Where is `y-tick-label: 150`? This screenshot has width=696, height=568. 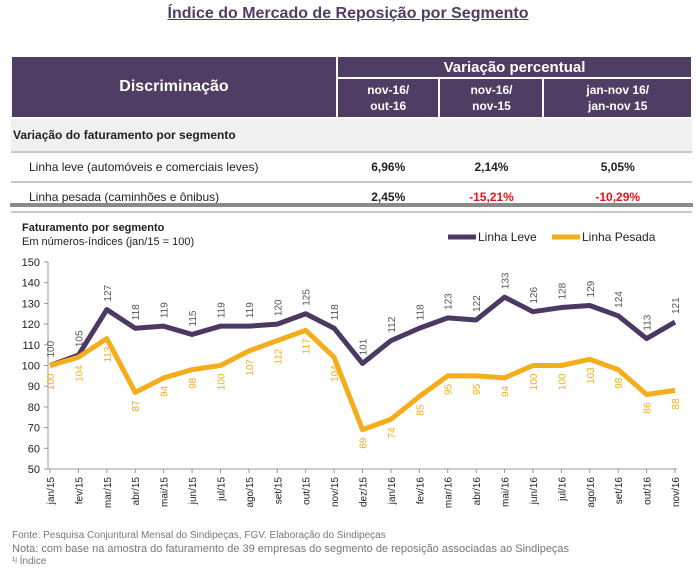 y-tick-label: 150 is located at coordinates (31, 263).